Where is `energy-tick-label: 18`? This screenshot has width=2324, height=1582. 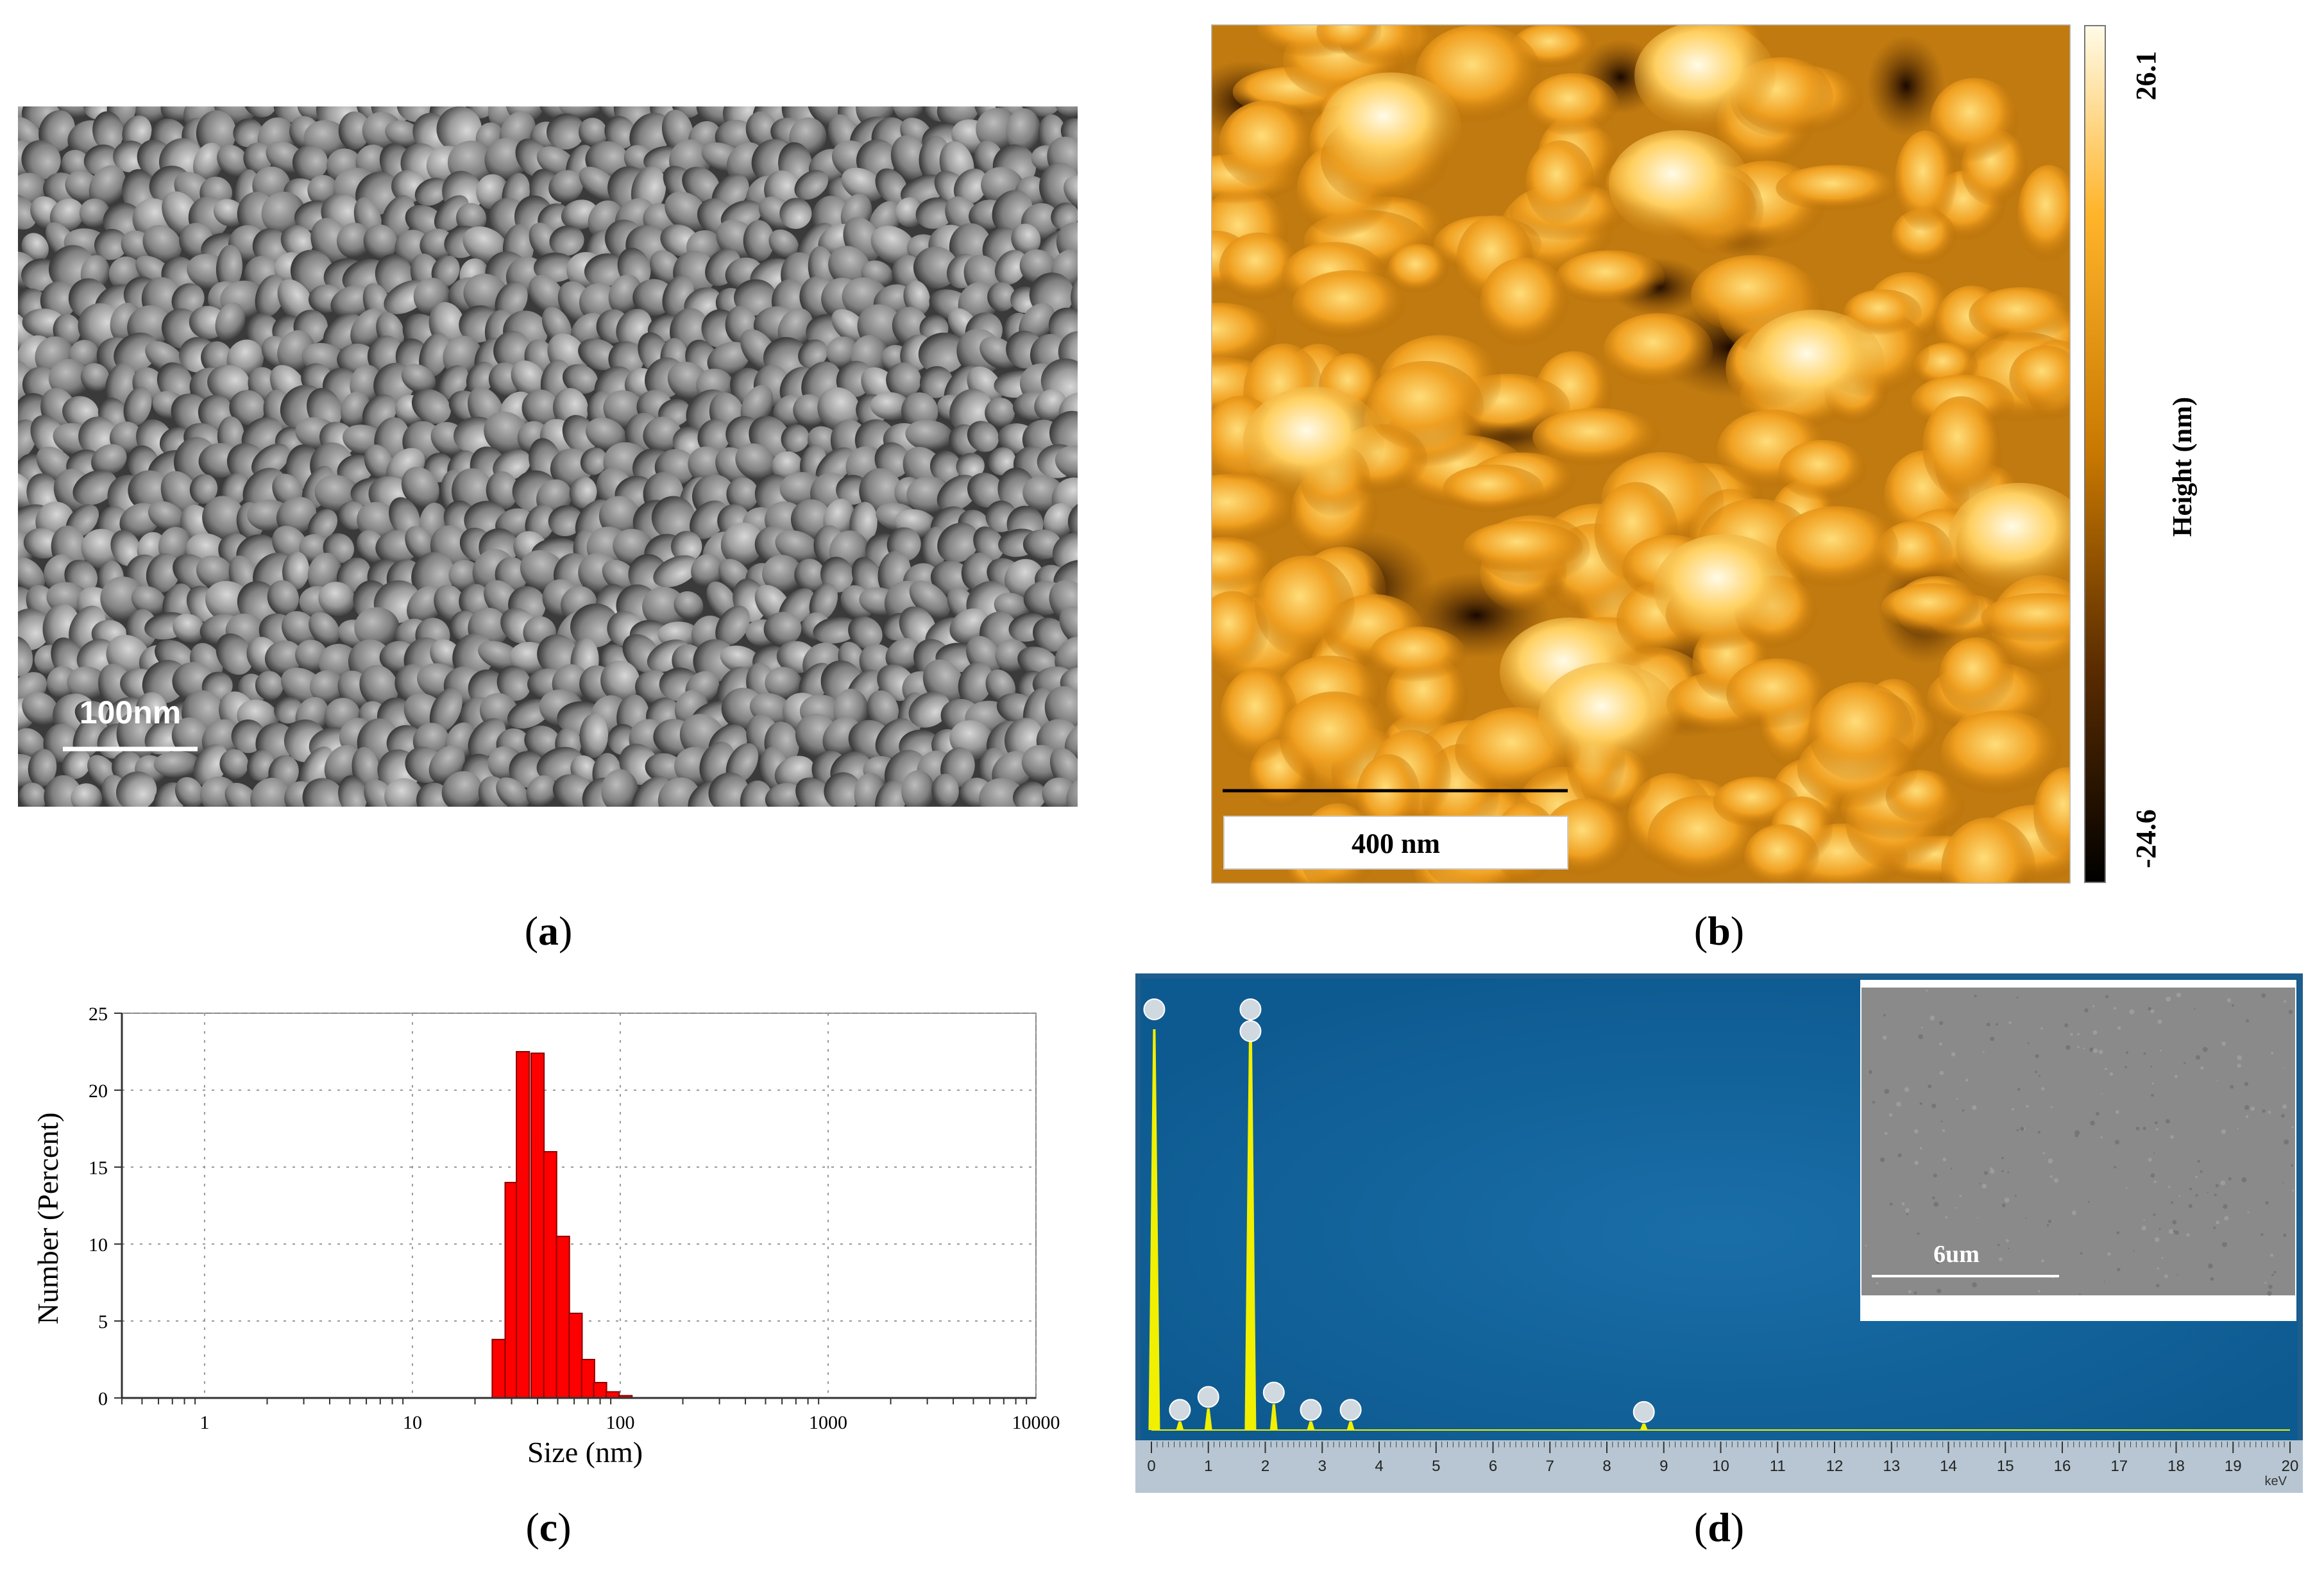 energy-tick-label: 18 is located at coordinates (2176, 1466).